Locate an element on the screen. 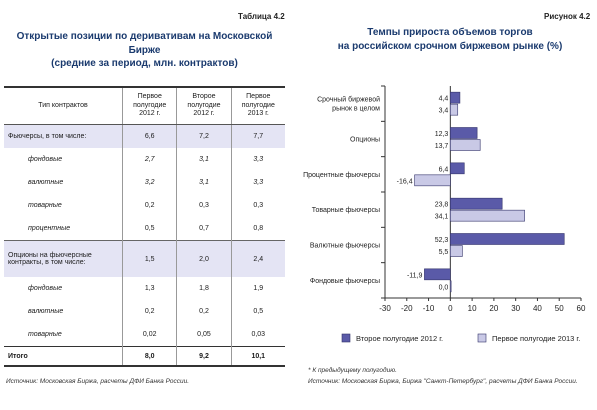  category-label-line: Товарные фьючерсы is located at coordinates (346, 210).